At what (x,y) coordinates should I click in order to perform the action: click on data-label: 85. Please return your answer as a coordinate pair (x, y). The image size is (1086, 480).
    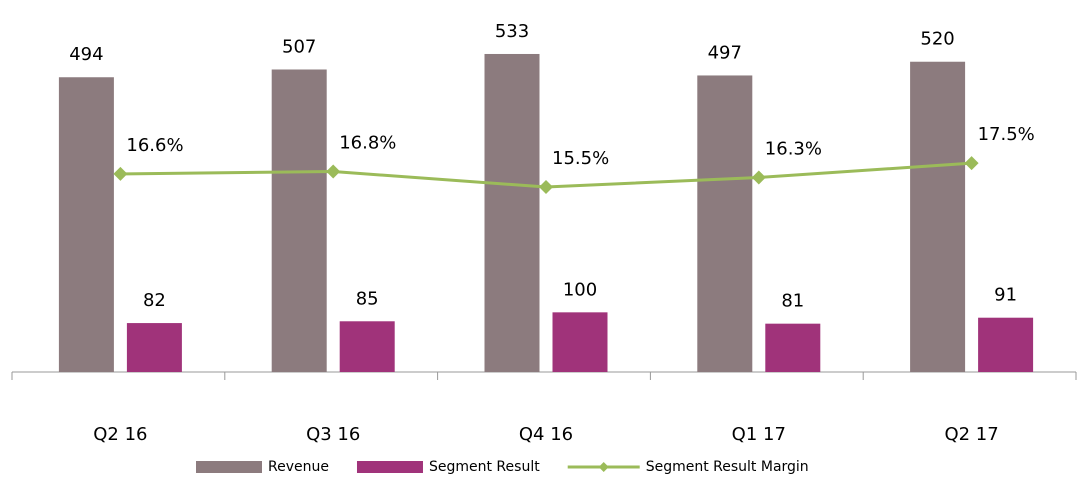
    Looking at the image, I should click on (367, 298).